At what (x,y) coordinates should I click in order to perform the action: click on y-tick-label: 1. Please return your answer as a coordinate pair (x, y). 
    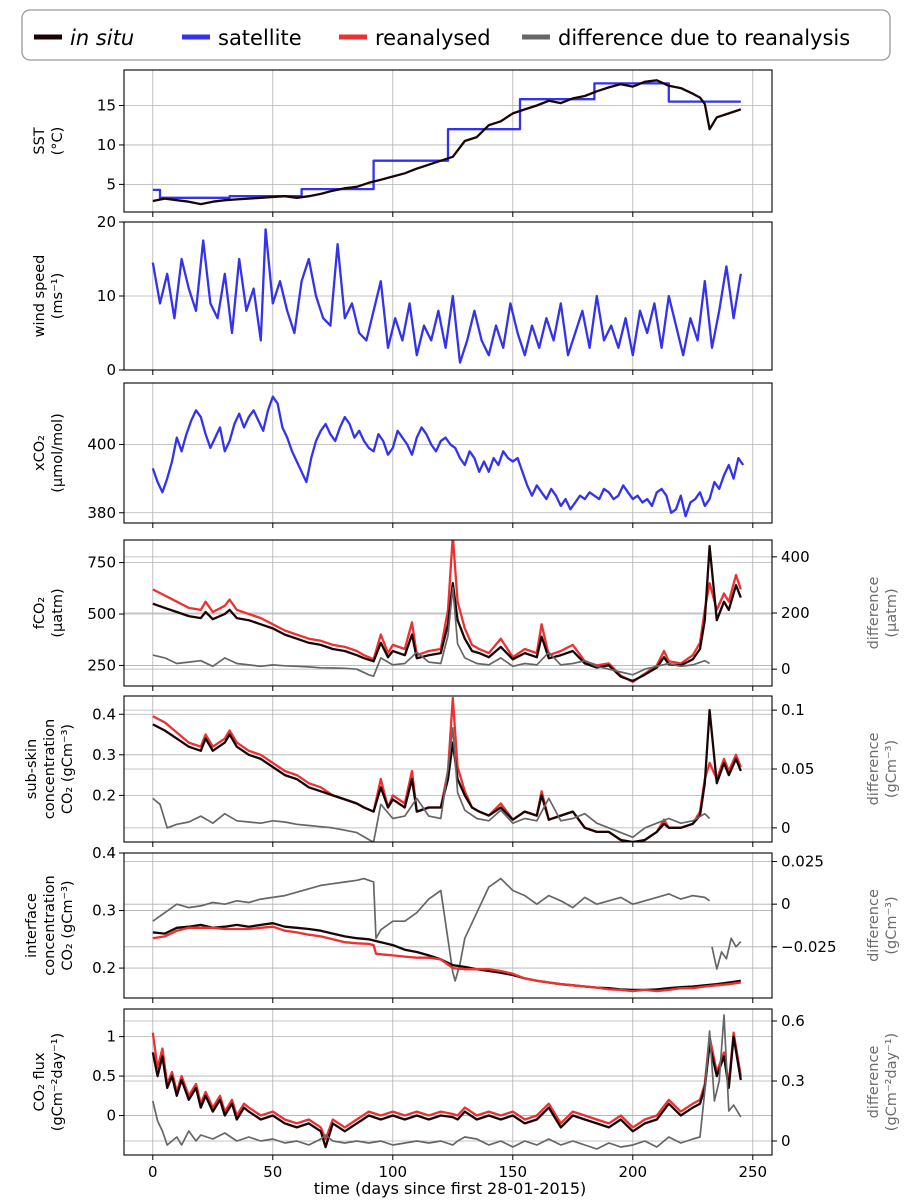
    Looking at the image, I should click on (111, 1037).